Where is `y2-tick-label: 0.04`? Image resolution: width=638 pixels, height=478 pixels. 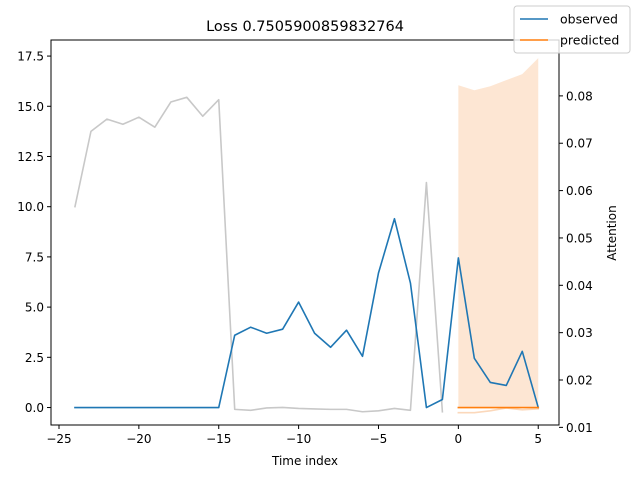 y2-tick-label: 0.04 is located at coordinates (579, 286).